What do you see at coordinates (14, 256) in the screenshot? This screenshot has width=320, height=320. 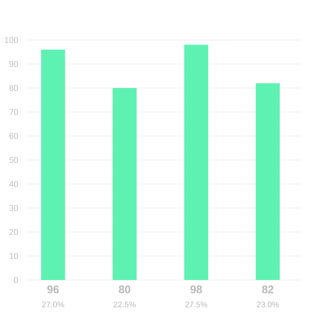 I see `y-tick-label: 10` at bounding box center [14, 256].